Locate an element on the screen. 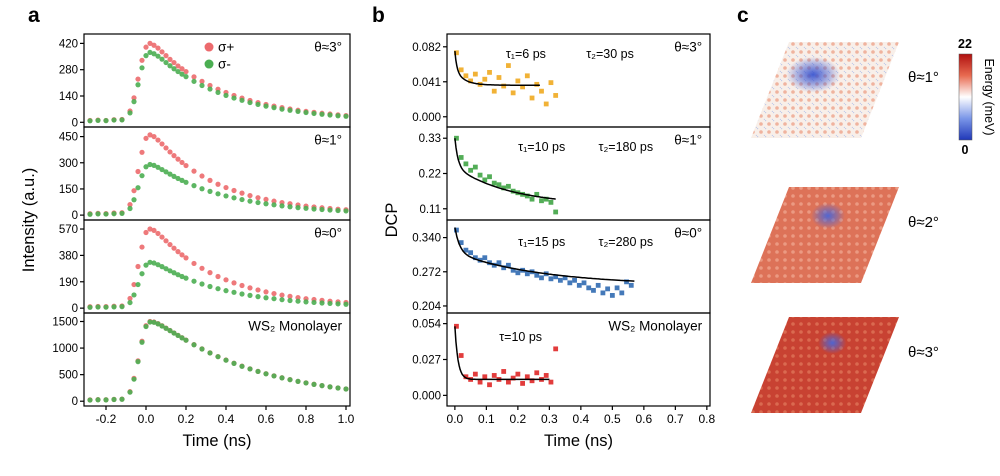  y-tick-label: 420 is located at coordinates (68, 44).